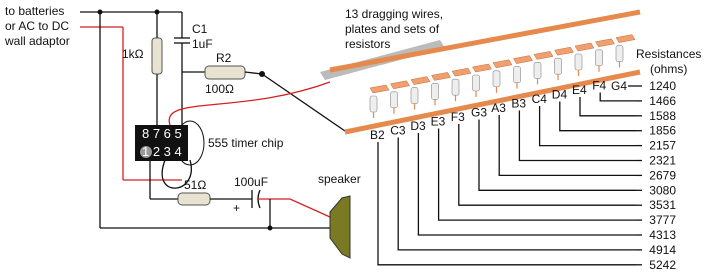 This screenshot has height=276, width=713. Describe the element at coordinates (195, 185) in the screenshot. I see `label: 51Ω` at that location.